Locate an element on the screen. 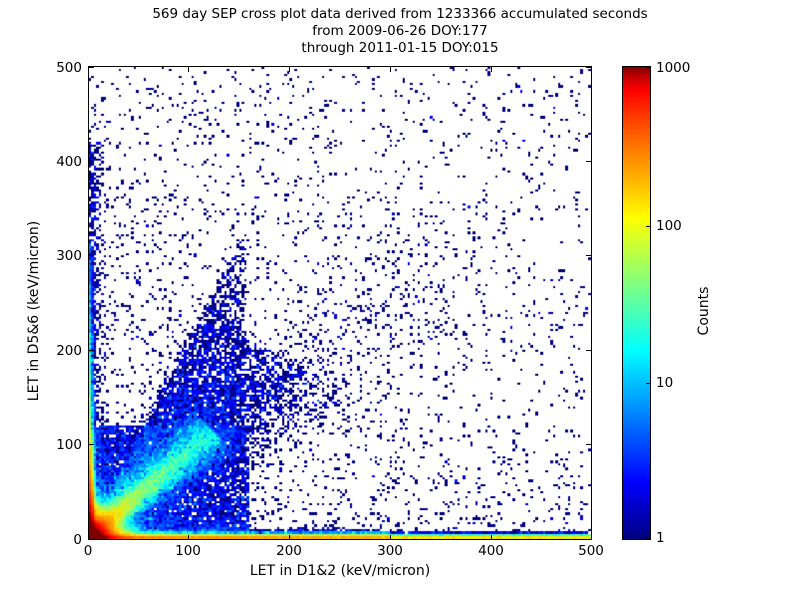 Image resolution: width=800 pixels, height=600 pixels. colorbar-ticklabel-1000: 1000 is located at coordinates (673, 68).